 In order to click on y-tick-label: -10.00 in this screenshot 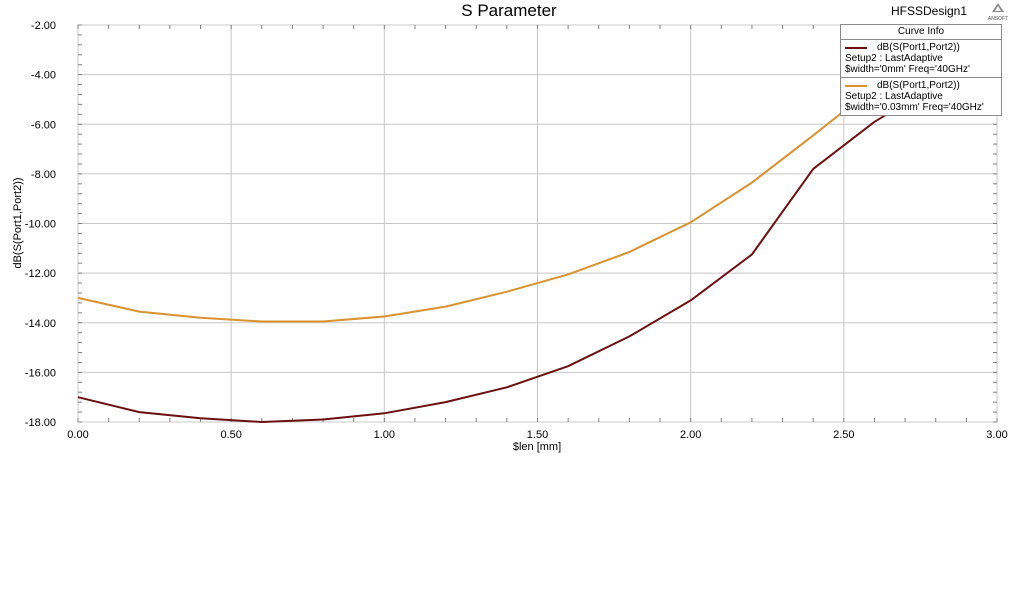, I will do `click(40, 225)`.